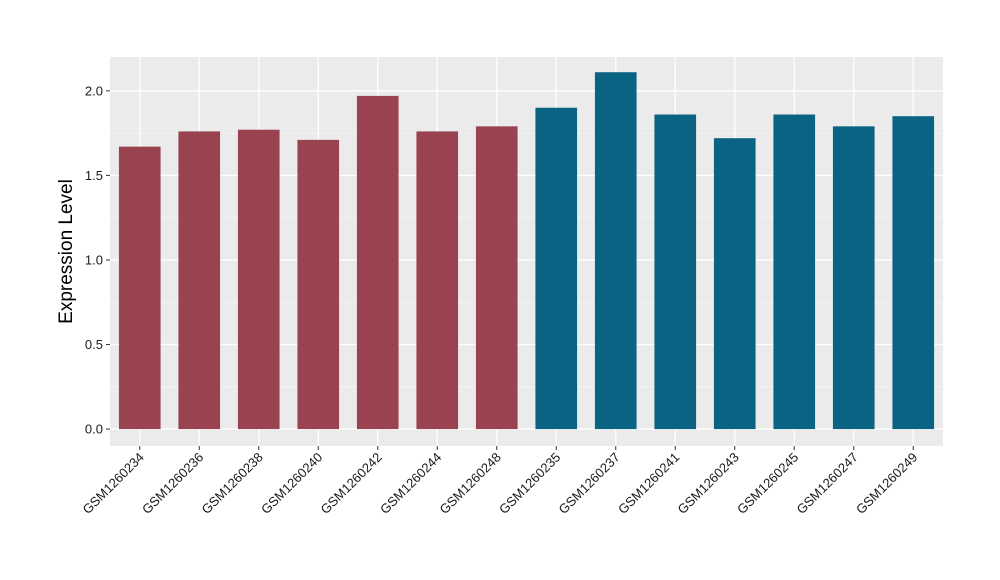 This screenshot has height=580, width=1000. What do you see at coordinates (734, 284) in the screenshot?
I see `bar-GSM1260243` at bounding box center [734, 284].